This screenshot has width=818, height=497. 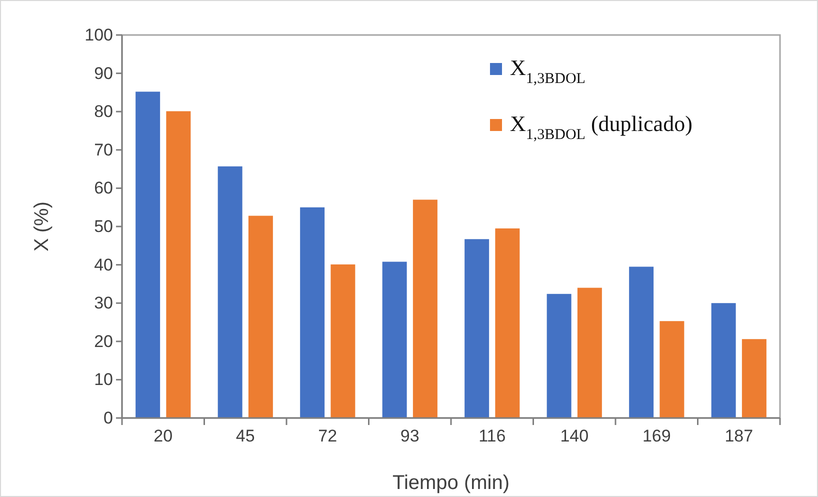 I want to click on x-tick-label: 116, so click(x=492, y=436).